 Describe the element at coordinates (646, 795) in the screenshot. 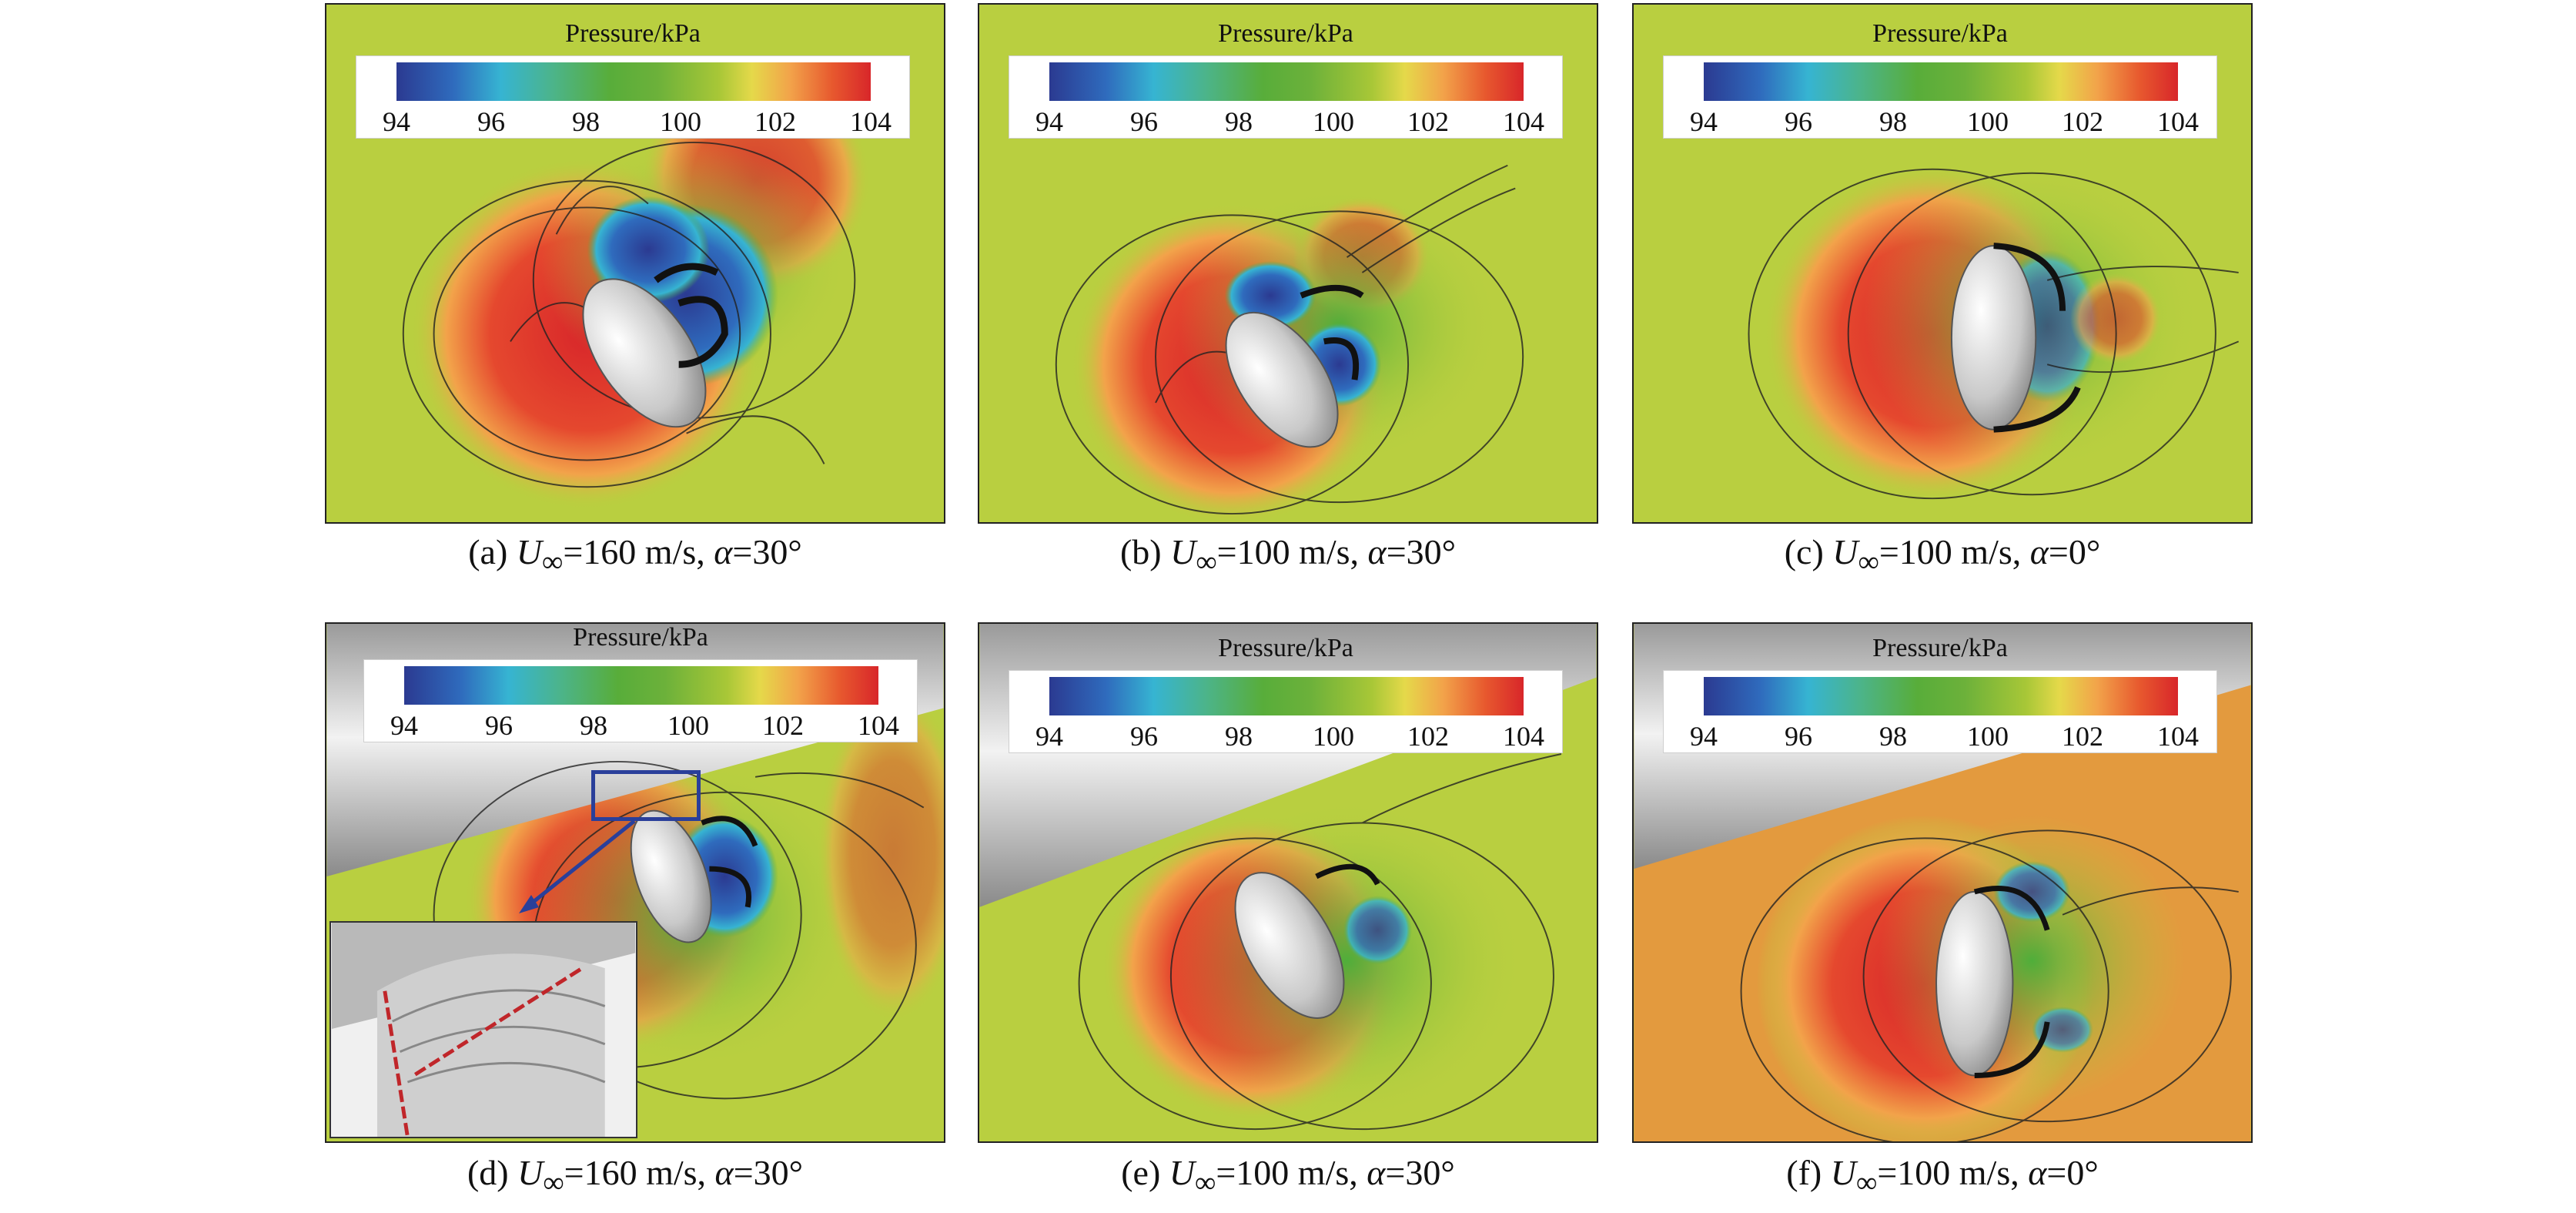

I see `zoom-region-box` at that location.